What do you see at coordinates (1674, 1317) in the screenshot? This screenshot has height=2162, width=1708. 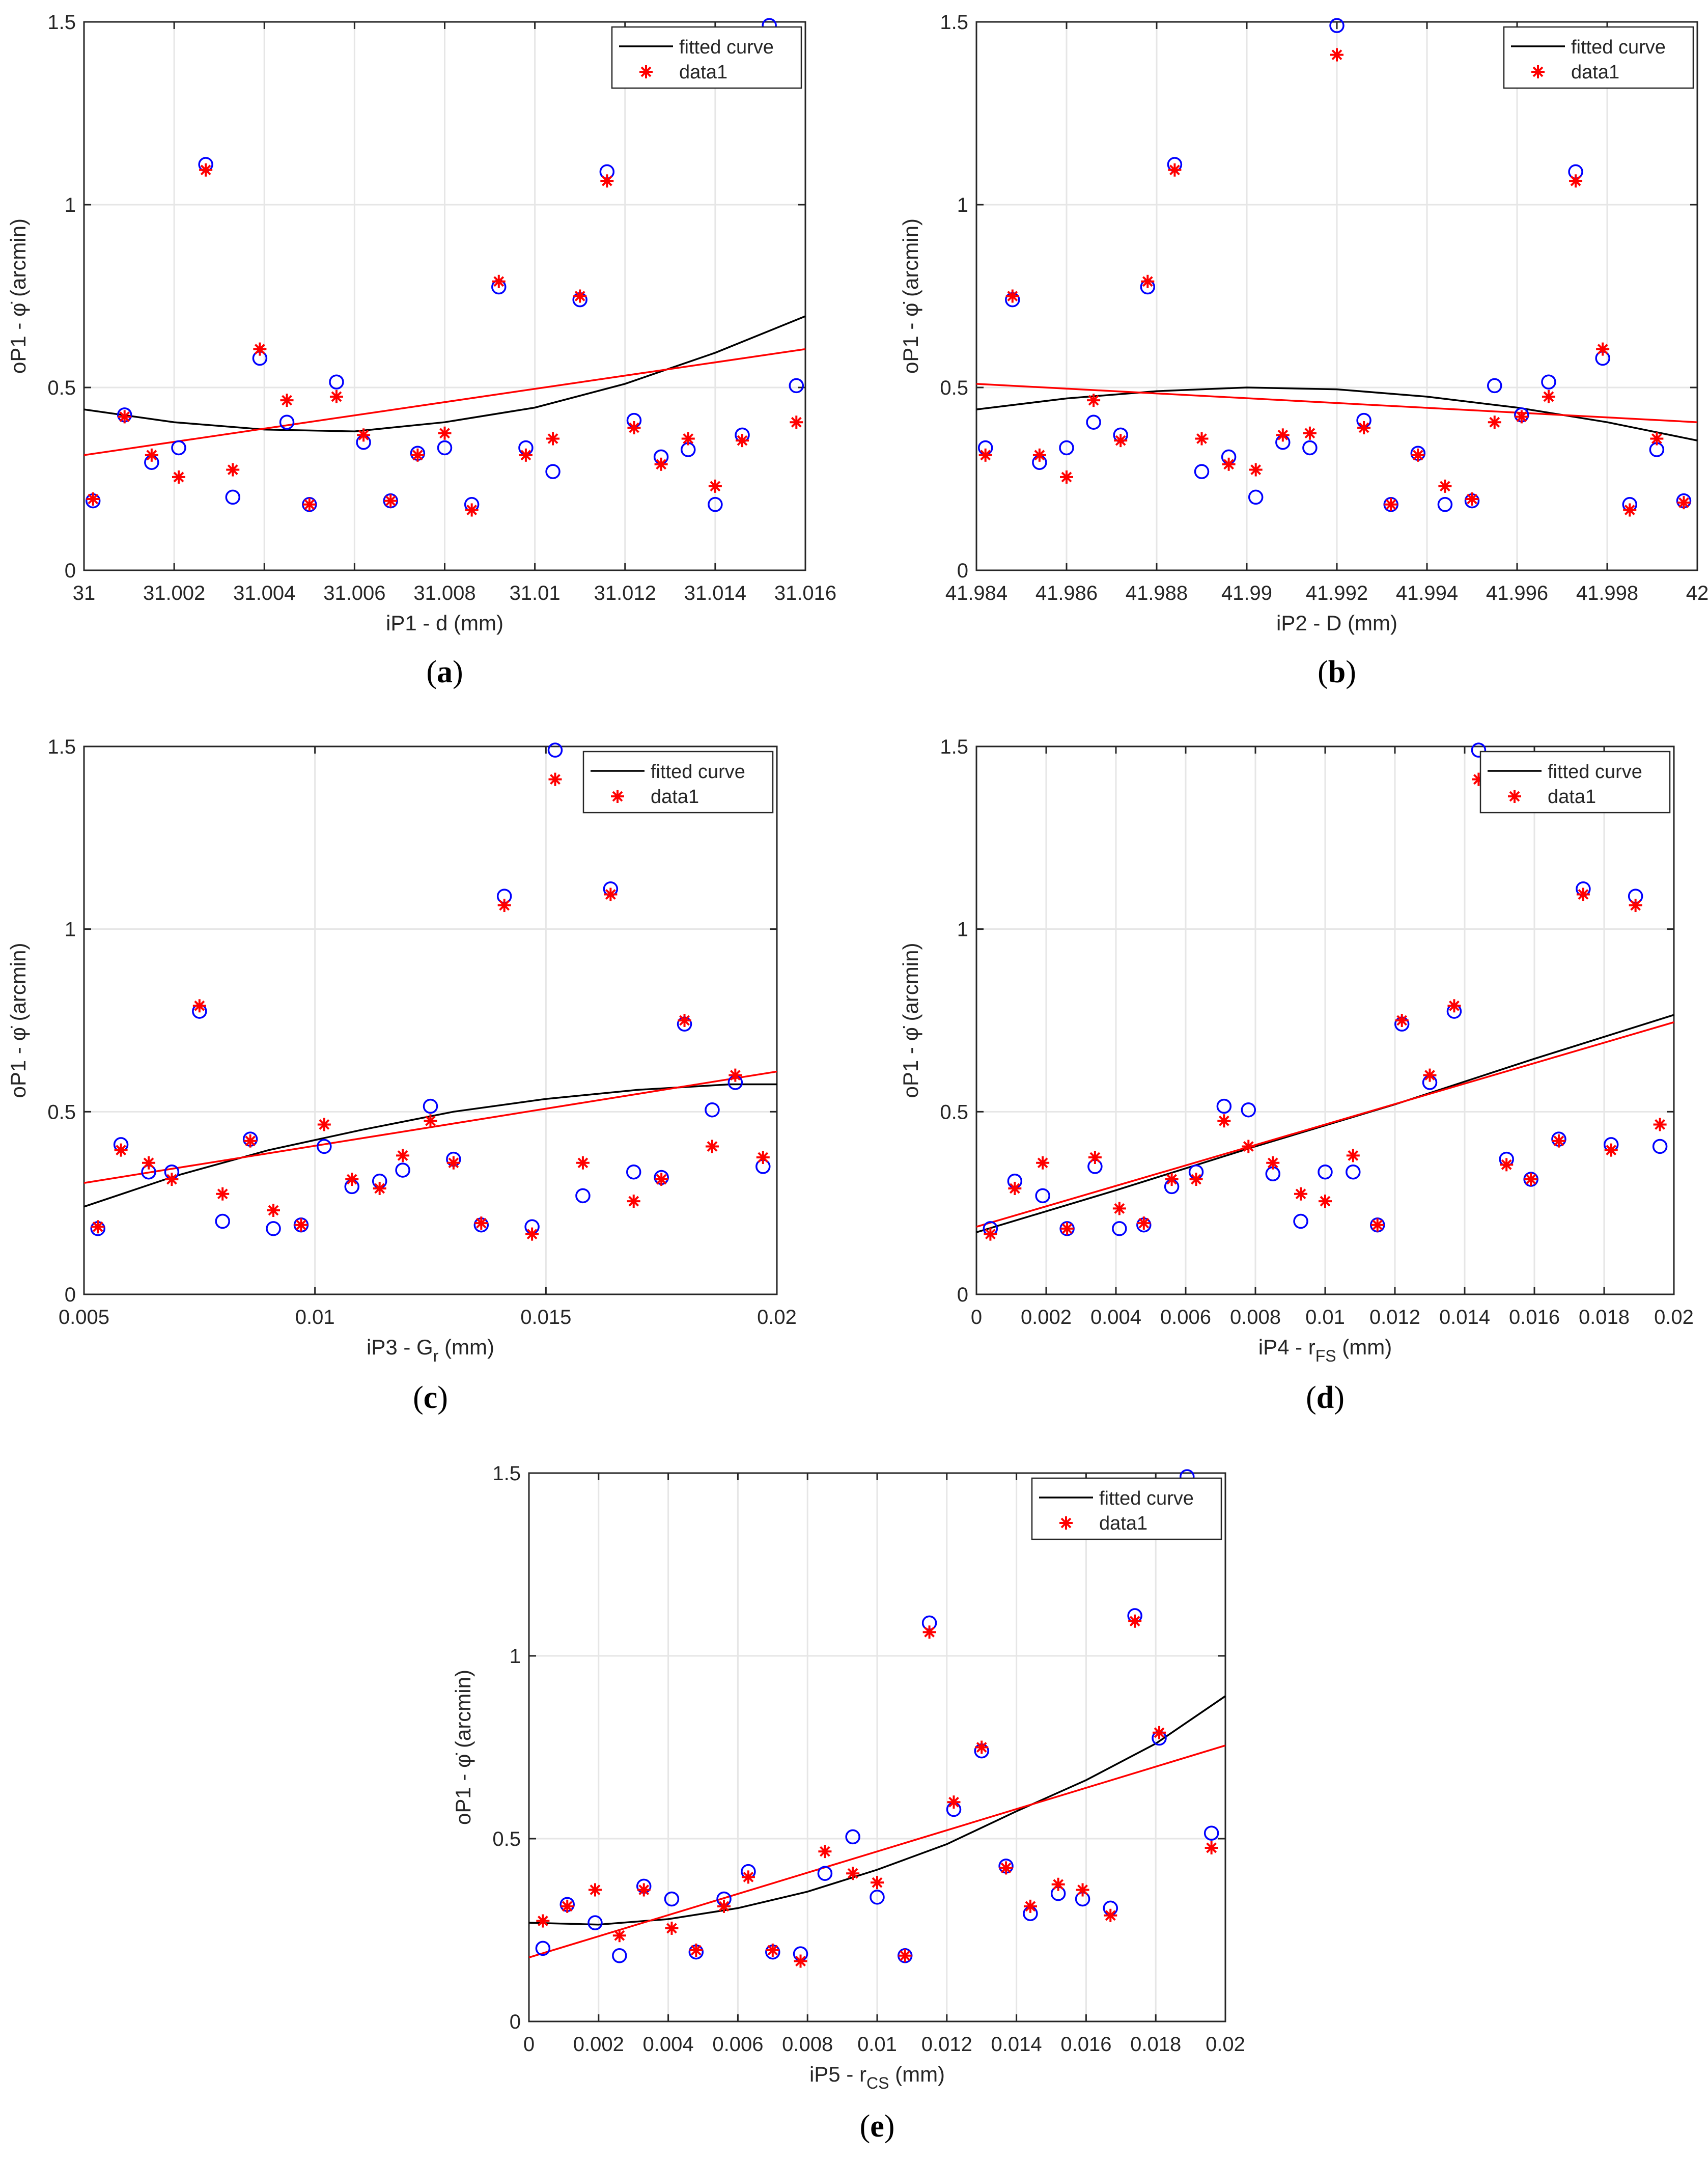 I see `x-tick-label: 0.02` at bounding box center [1674, 1317].